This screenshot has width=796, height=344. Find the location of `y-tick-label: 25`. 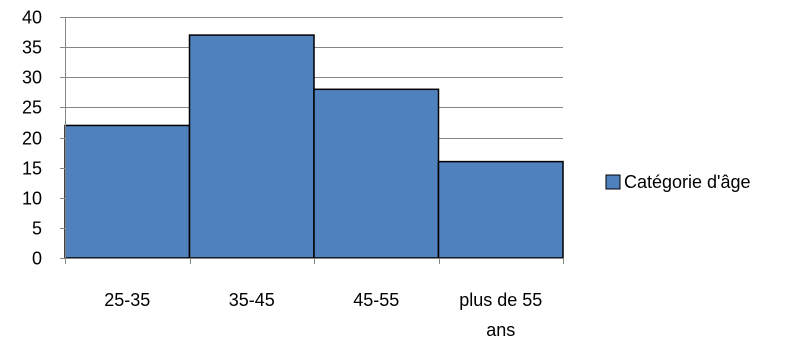

y-tick-label: 25 is located at coordinates (32, 108).